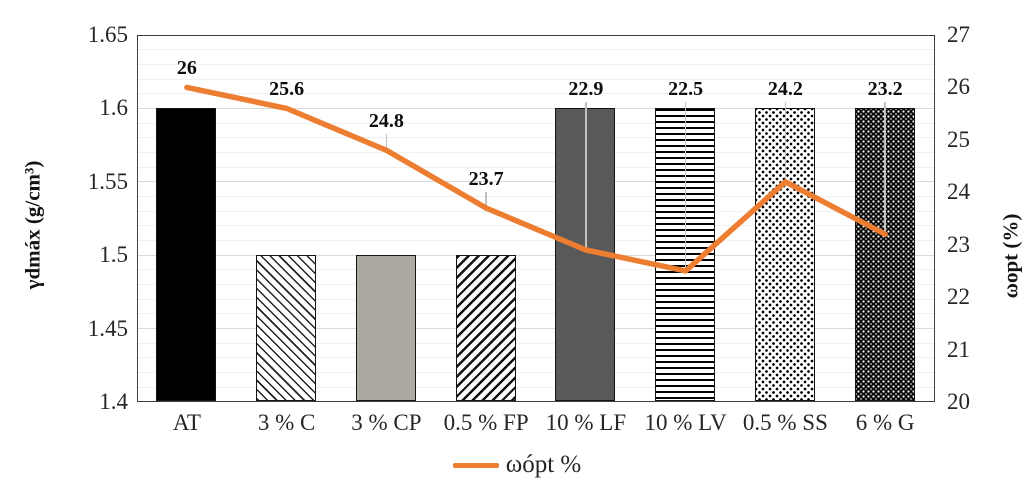 This screenshot has height=493, width=1034. I want to click on line-data-label: 23.7, so click(486, 179).